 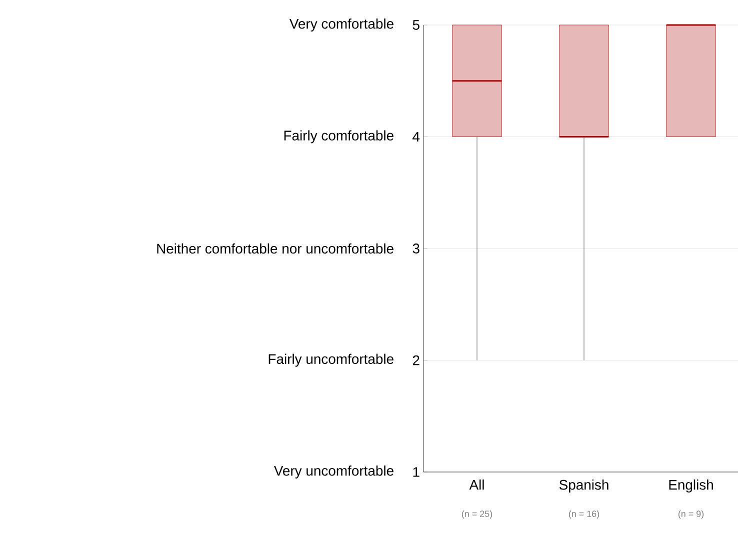 What do you see at coordinates (416, 472) in the screenshot?
I see `y-tick-label: 1` at bounding box center [416, 472].